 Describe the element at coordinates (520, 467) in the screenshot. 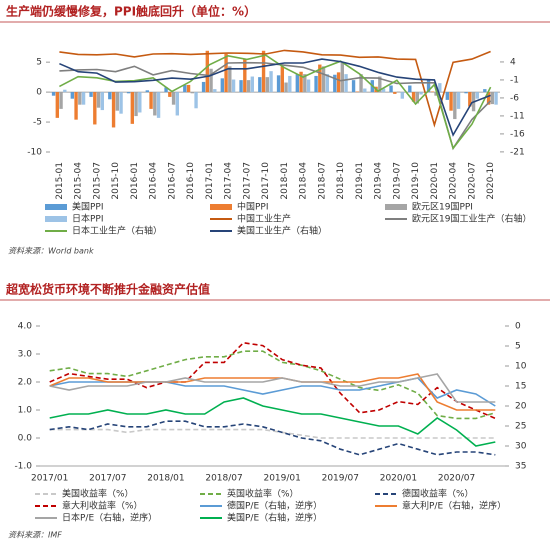

I see `y2-tick-label: 35` at that location.